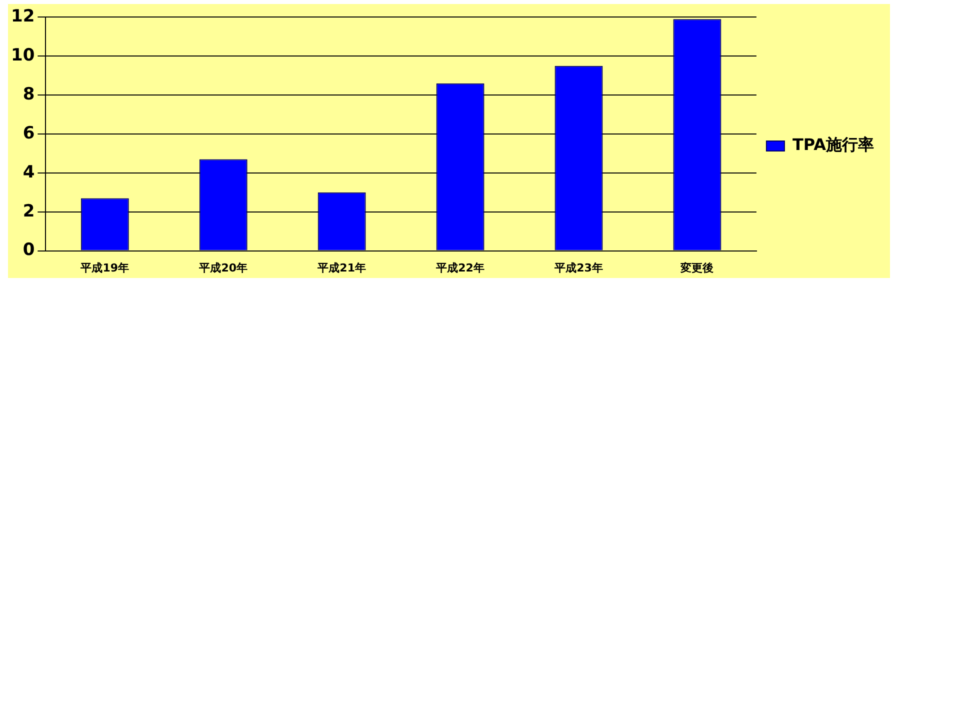 The height and width of the screenshot is (720, 960). Describe the element at coordinates (105, 267) in the screenshot. I see `x-tick-label: 平成19年` at that location.